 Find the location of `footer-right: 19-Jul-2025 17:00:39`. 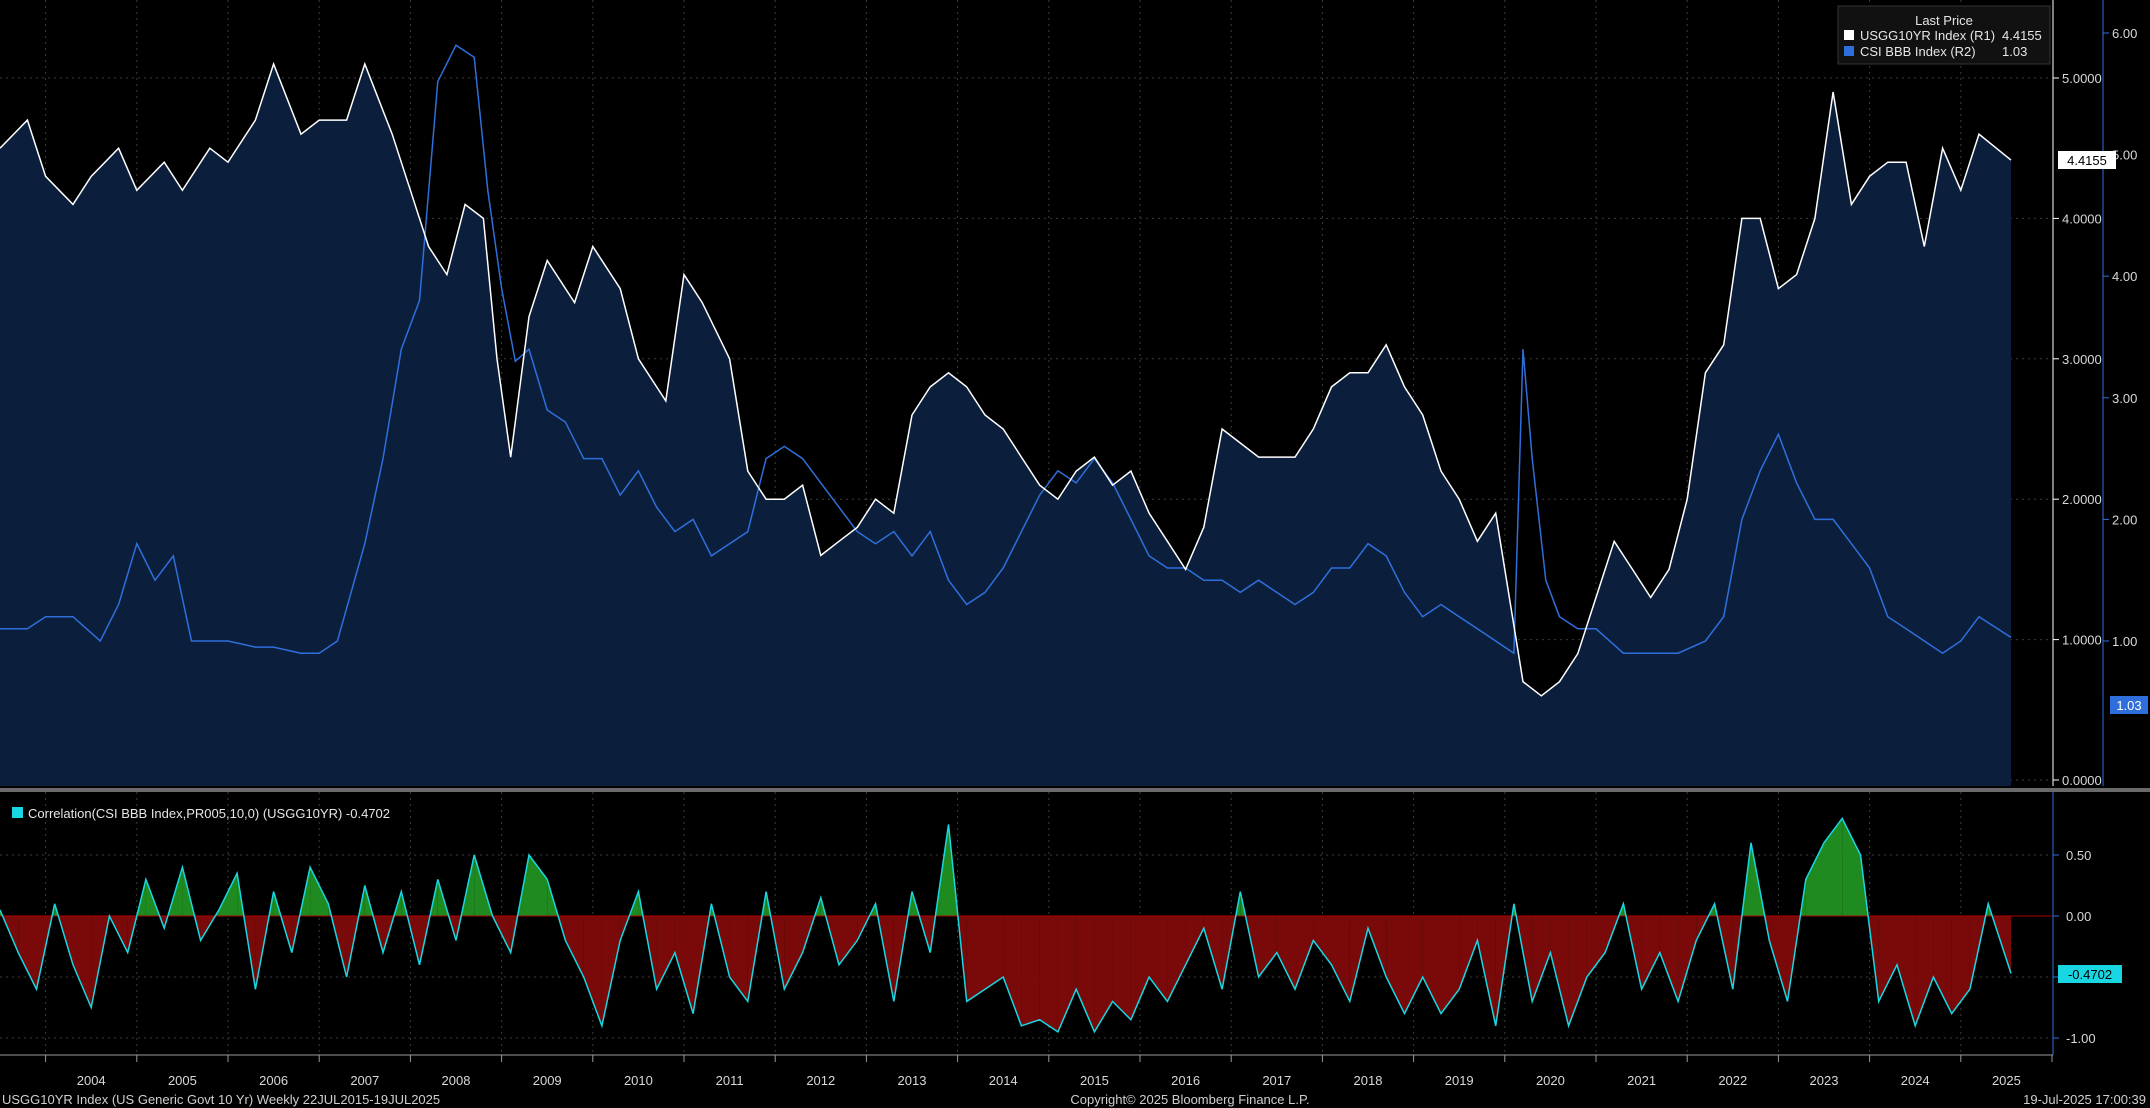

footer-right: 19-Jul-2025 17:00:39 is located at coordinates (2084, 1099).